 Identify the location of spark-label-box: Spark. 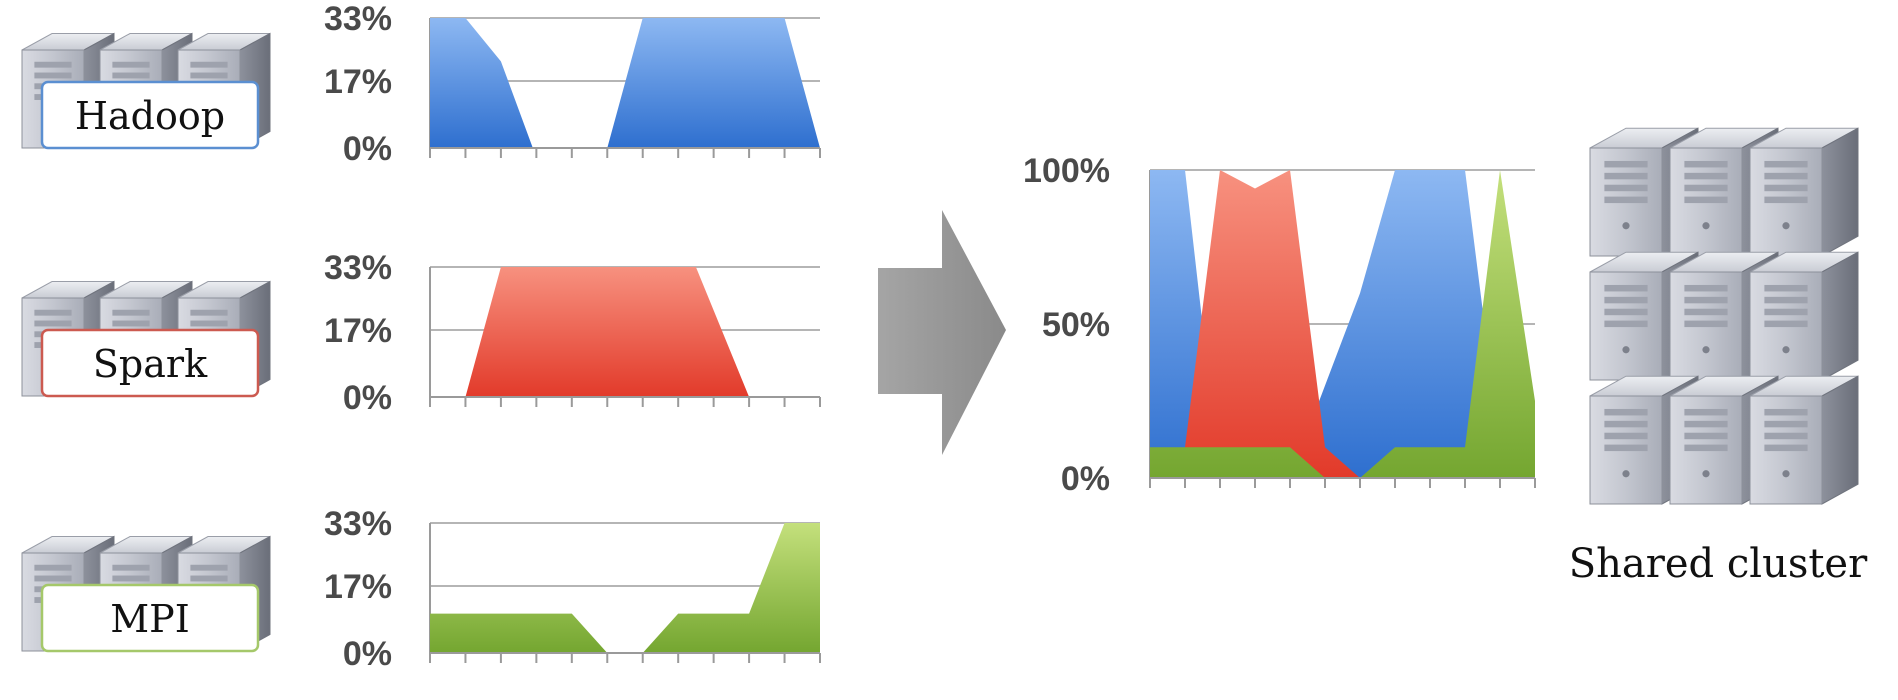
(150, 363).